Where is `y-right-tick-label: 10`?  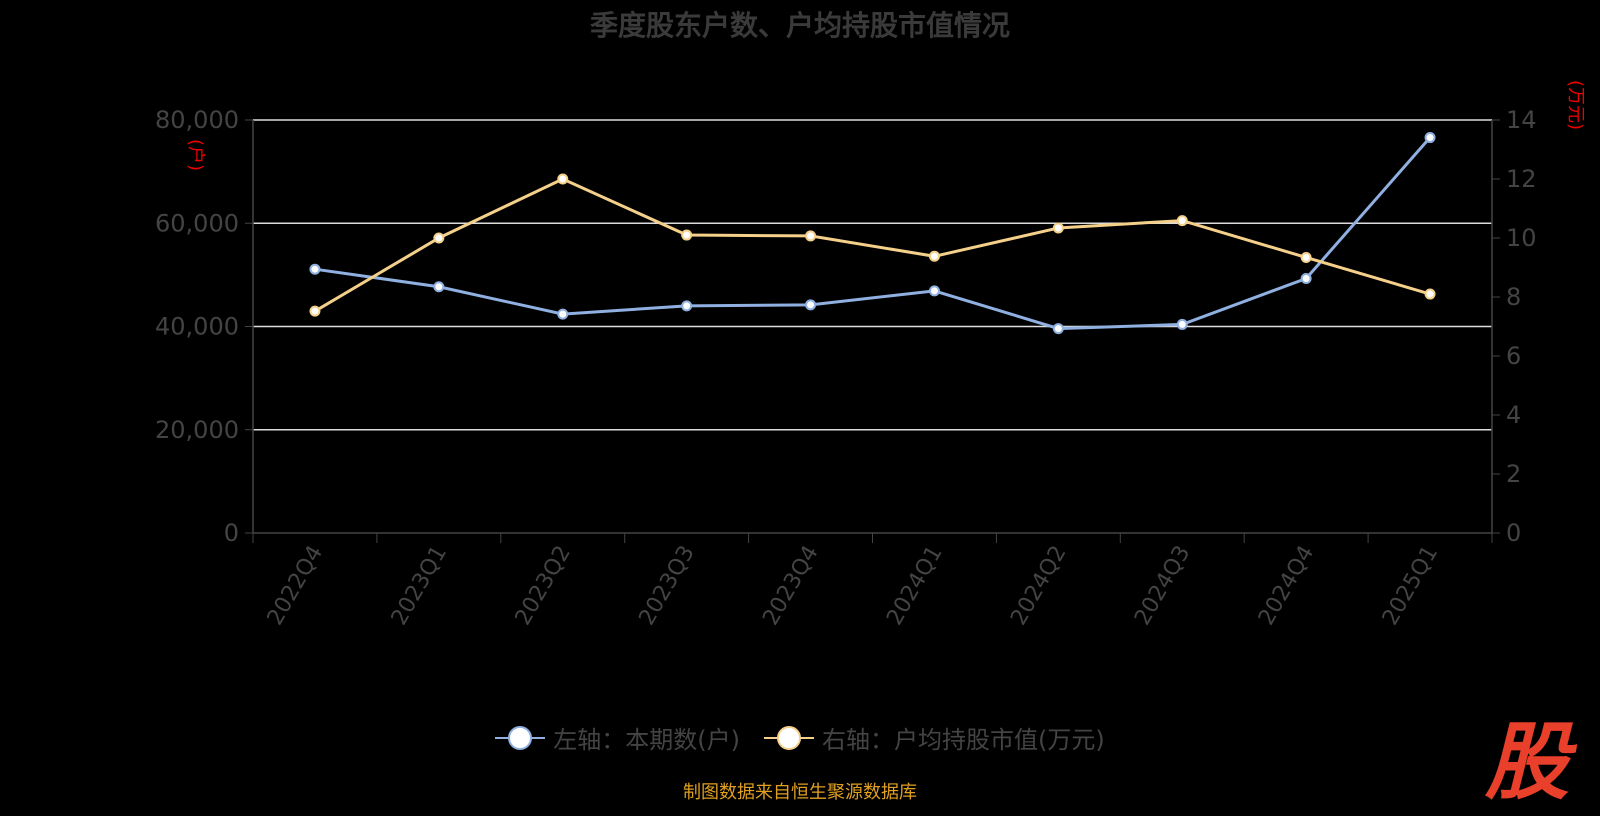
y-right-tick-label: 10 is located at coordinates (1521, 238).